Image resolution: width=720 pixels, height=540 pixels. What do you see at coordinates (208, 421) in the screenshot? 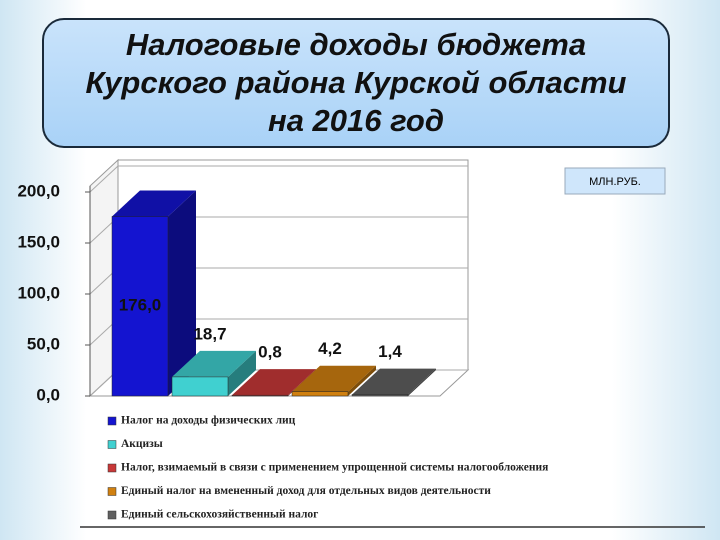
I see `legend-label: Налог на доходы физических лиц` at bounding box center [208, 421].